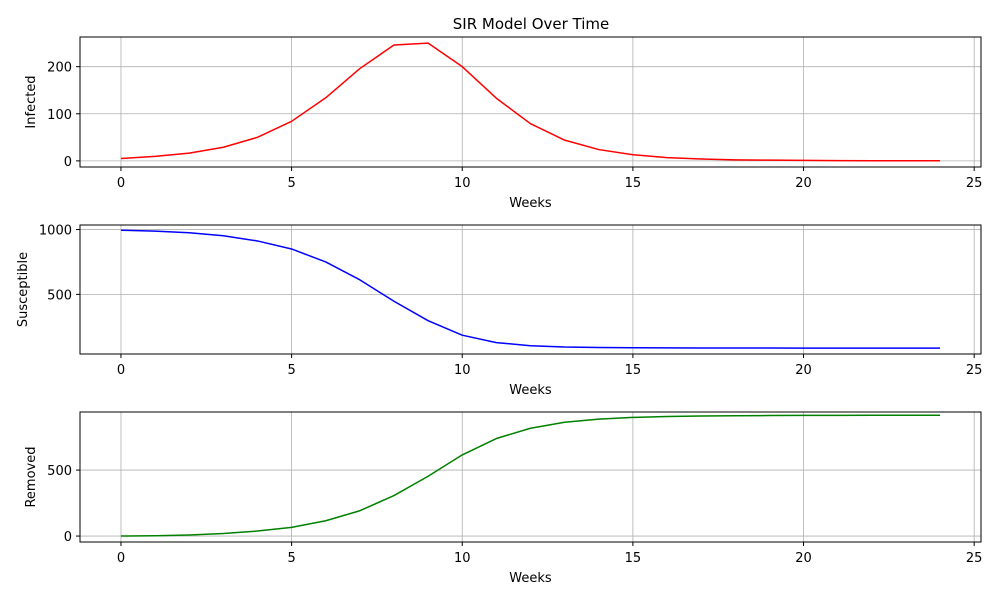 This screenshot has height=600, width=1000. What do you see at coordinates (55, 231) in the screenshot?
I see `y-tick-label: 1000` at bounding box center [55, 231].